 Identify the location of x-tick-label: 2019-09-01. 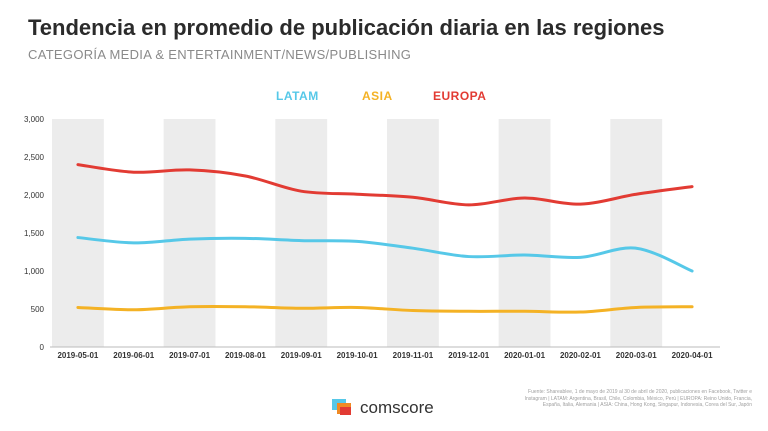
(301, 355).